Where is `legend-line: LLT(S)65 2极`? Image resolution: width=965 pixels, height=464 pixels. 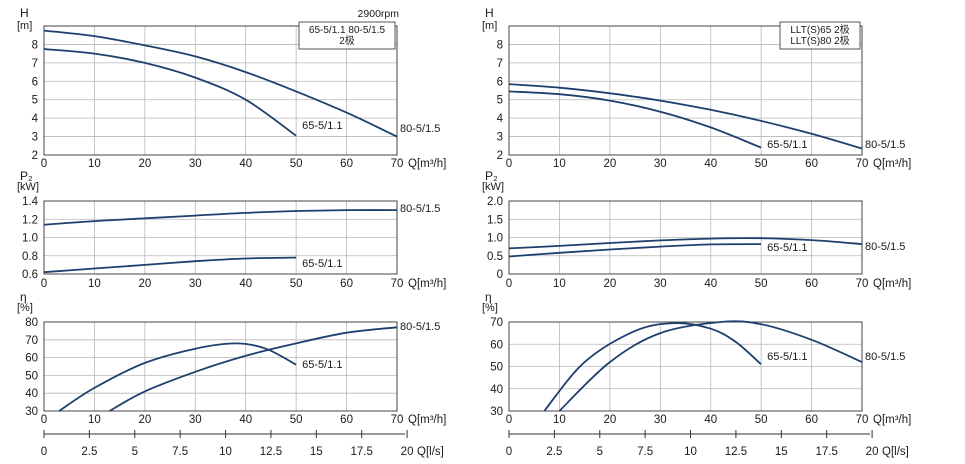 legend-line: LLT(S)65 2极 is located at coordinates (819, 29).